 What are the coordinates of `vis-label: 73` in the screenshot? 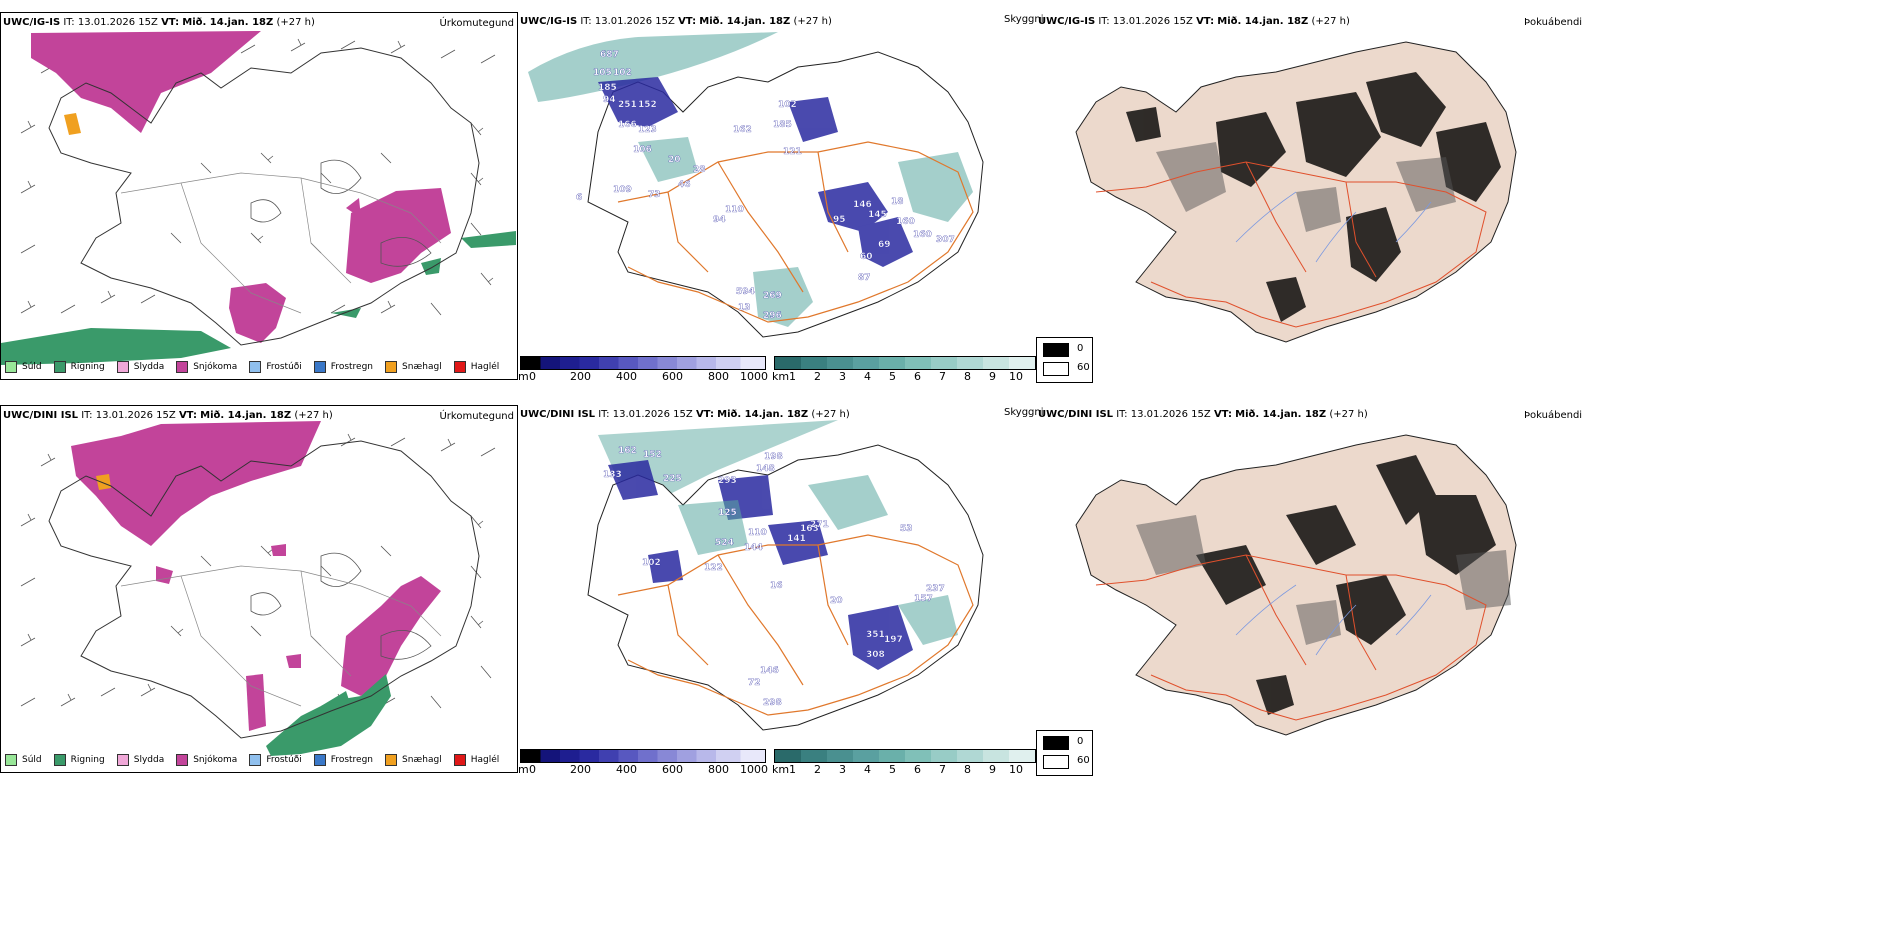 It's located at (654, 195).